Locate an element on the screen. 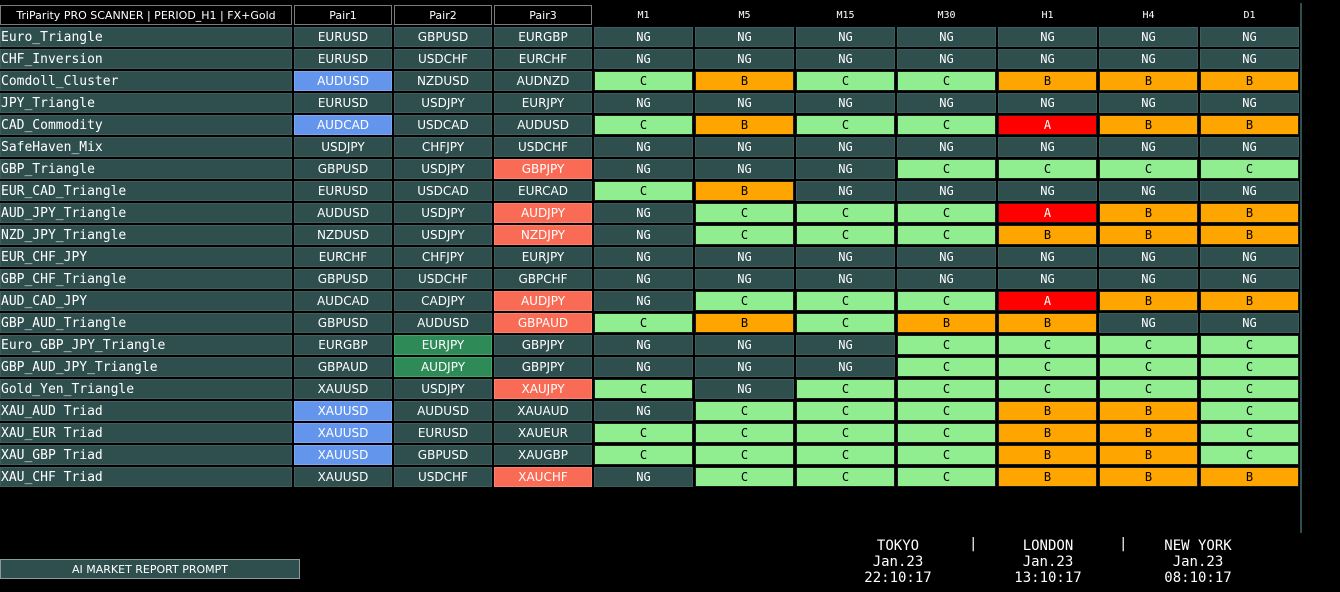  triangle-name: Gold_Yen_Triangle is located at coordinates (146, 389).